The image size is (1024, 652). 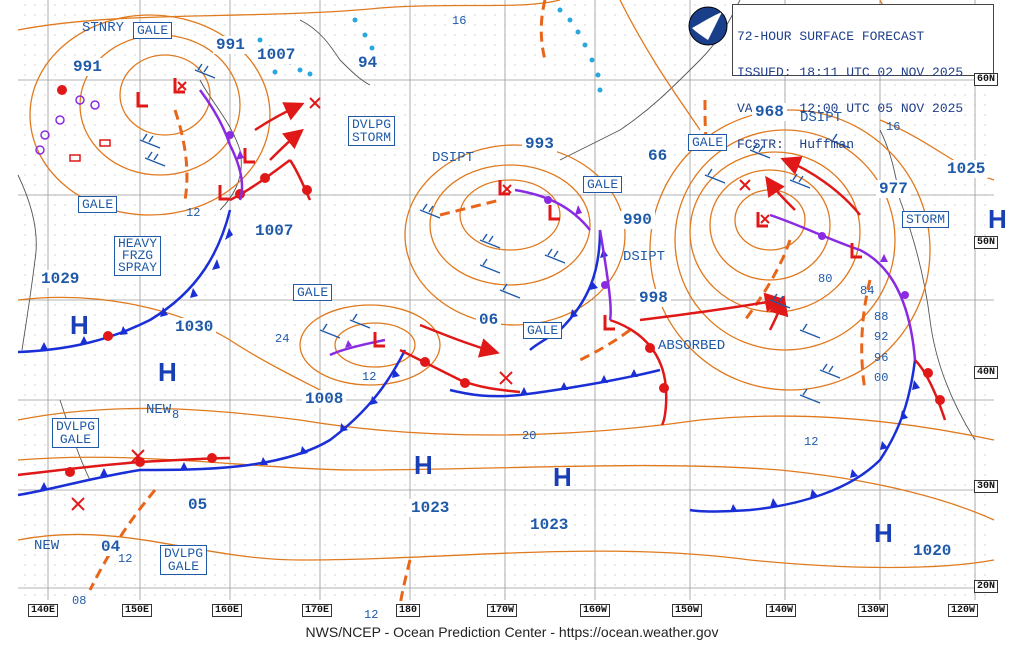 What do you see at coordinates (529, 436) in the screenshot?
I see `isobar-label: 20` at bounding box center [529, 436].